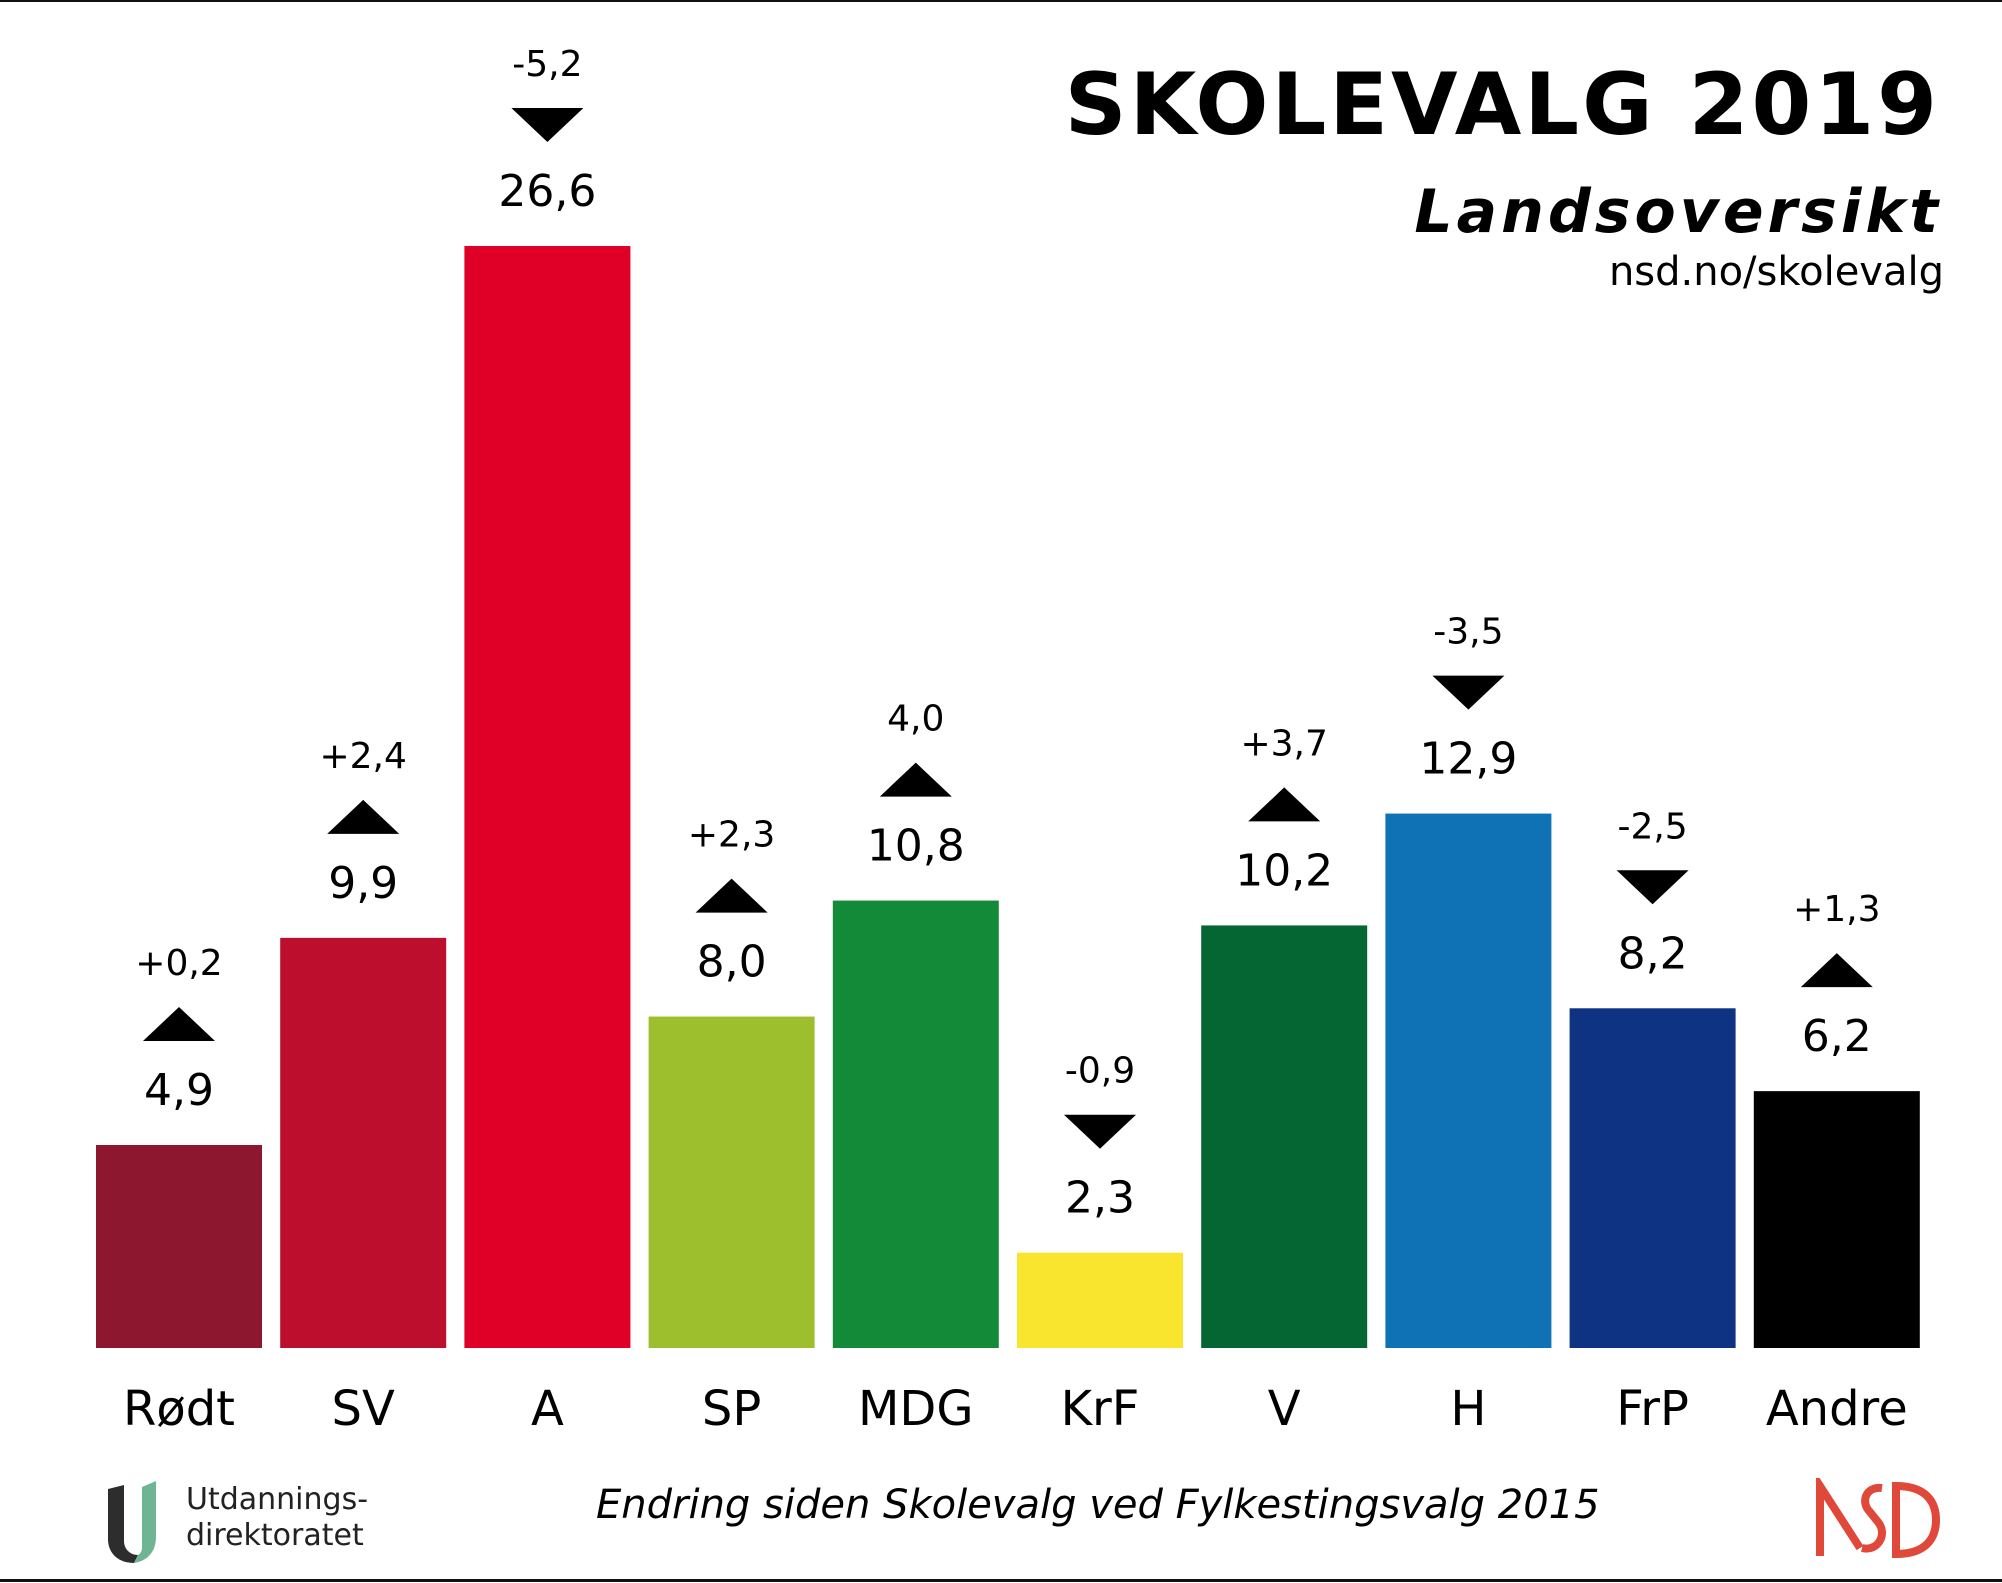 The image size is (2002, 1583). Describe the element at coordinates (132, 1522) in the screenshot. I see `udir-u-icon` at that location.